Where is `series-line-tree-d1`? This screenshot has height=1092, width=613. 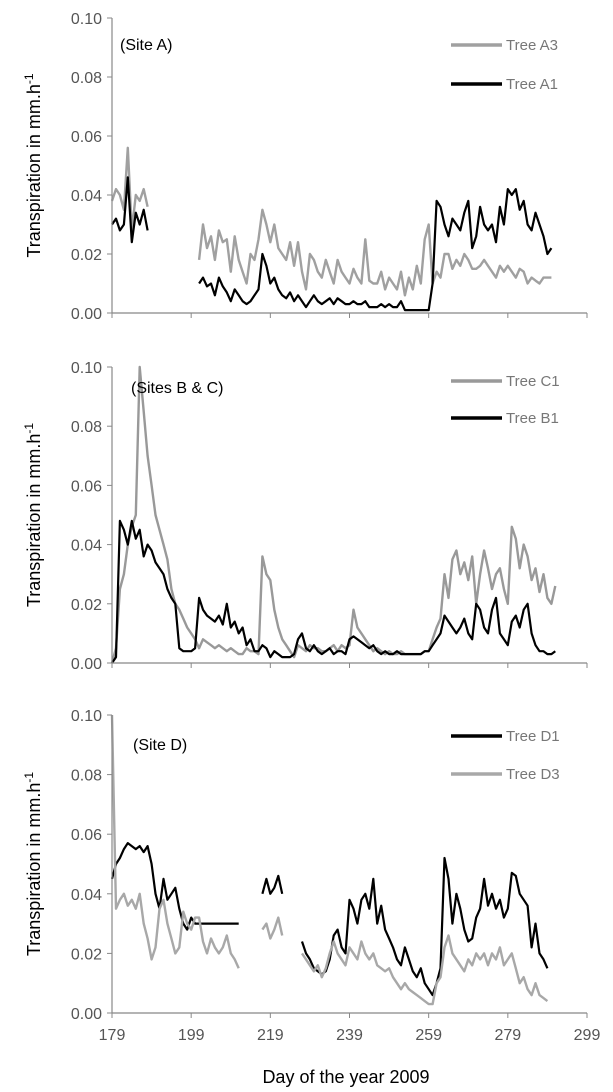
series-line-tree-d1 is located at coordinates (329, 919).